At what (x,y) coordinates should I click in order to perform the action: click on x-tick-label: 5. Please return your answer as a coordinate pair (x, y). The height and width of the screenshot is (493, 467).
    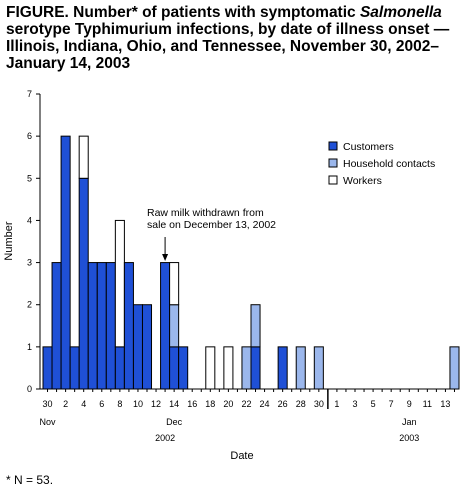
    Looking at the image, I should click on (373, 404).